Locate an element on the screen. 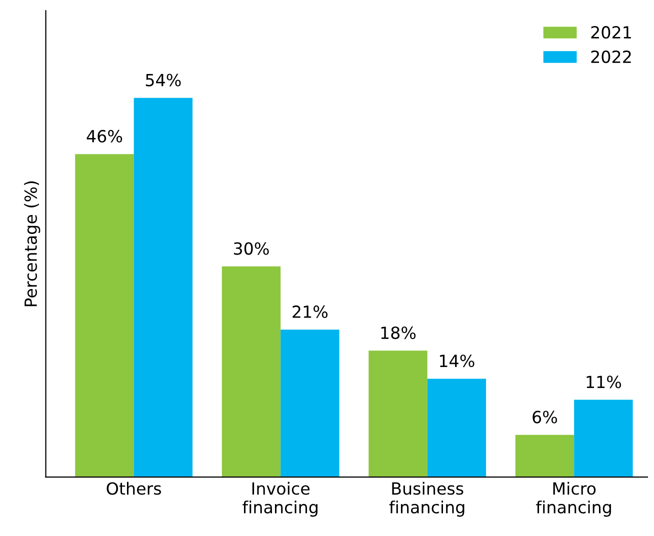 Image resolution: width=654 pixels, height=536 pixels. data-label: 54% is located at coordinates (163, 80).